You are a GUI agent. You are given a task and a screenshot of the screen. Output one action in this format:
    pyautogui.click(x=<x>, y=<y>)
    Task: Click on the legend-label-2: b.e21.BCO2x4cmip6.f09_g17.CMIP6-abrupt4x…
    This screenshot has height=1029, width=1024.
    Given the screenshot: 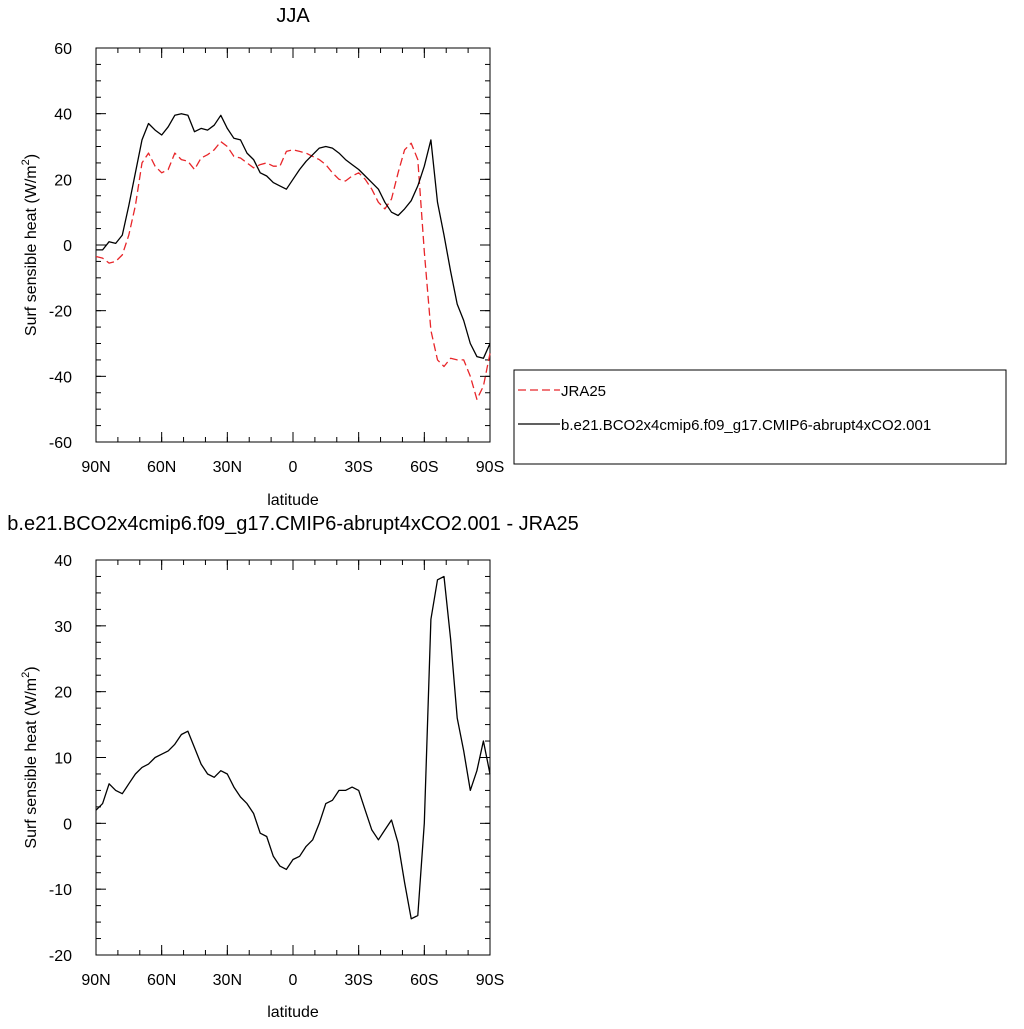 What is the action you would take?
    pyautogui.click(x=746, y=425)
    